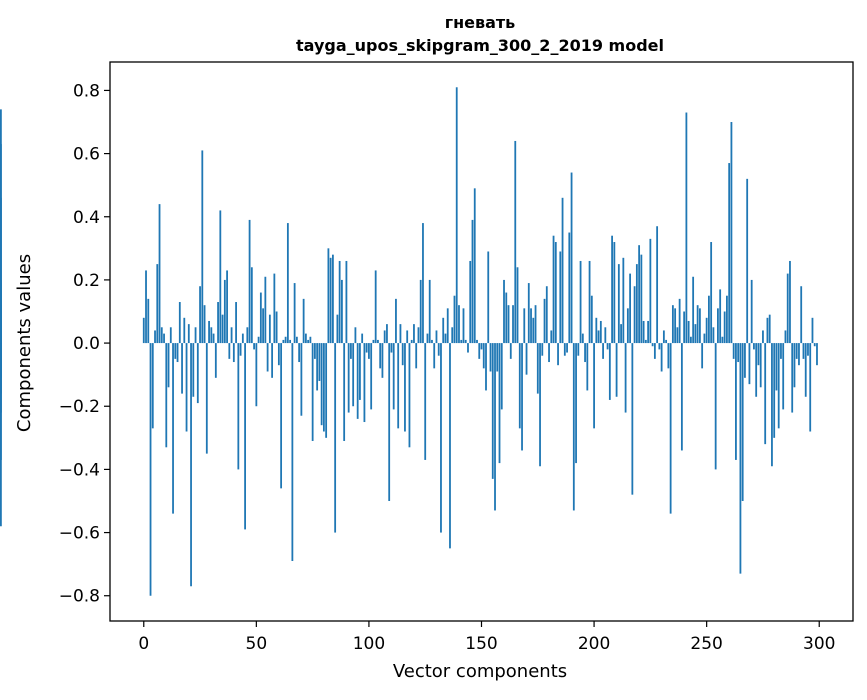 The image size is (867, 700). I want to click on y-tick-label: −0.4, so click(79, 470).